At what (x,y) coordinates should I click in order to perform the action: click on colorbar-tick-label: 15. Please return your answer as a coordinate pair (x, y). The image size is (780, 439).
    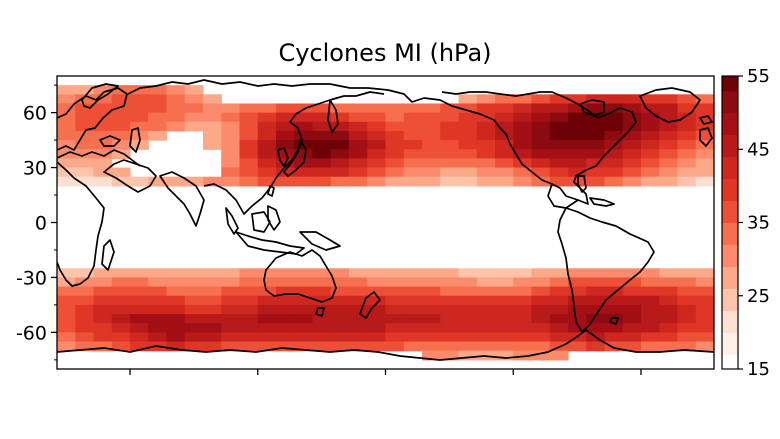
    Looking at the image, I should click on (758, 369).